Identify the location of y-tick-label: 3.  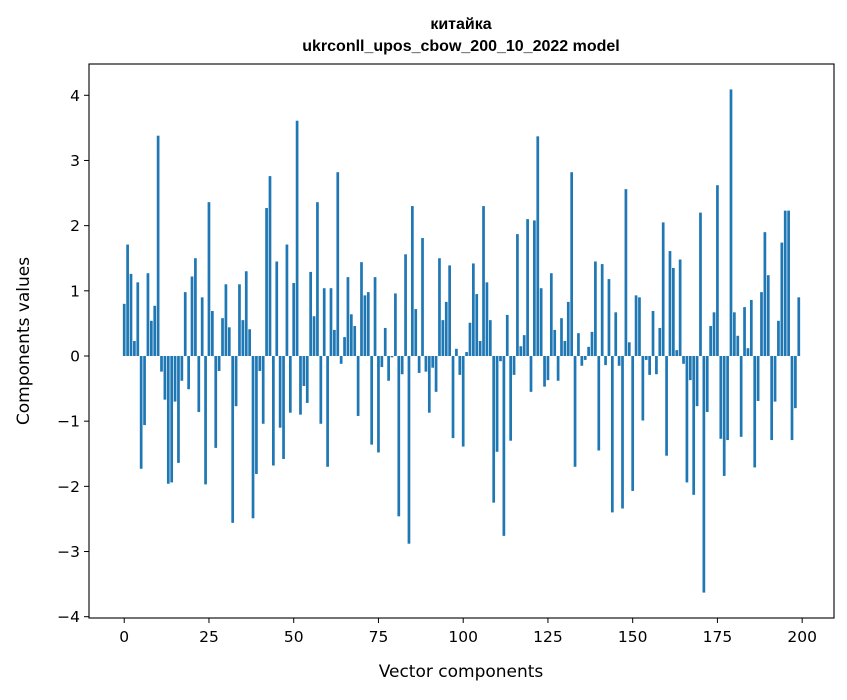
(75, 161).